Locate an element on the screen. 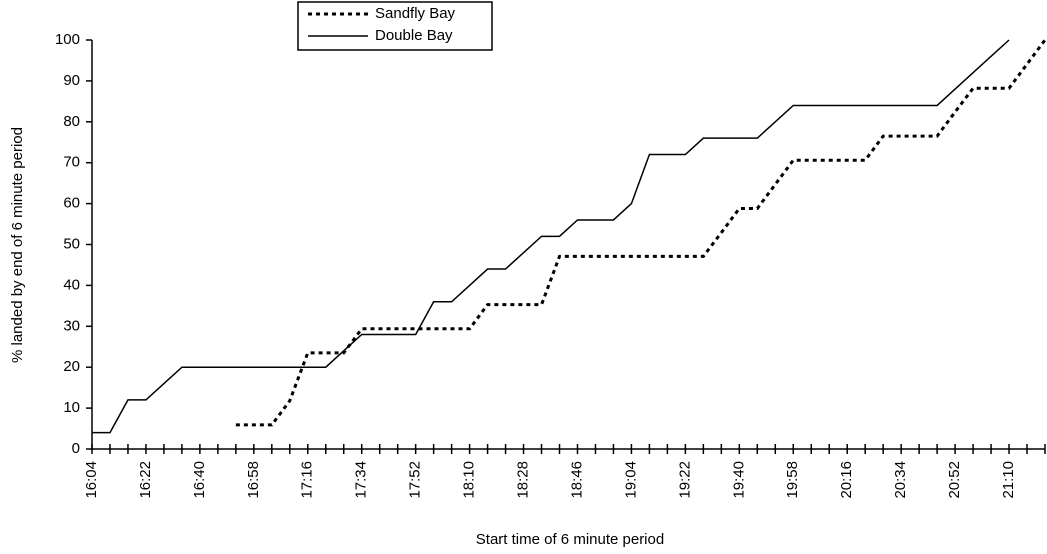  x-tick-label: 21:10 is located at coordinates (1008, 480).